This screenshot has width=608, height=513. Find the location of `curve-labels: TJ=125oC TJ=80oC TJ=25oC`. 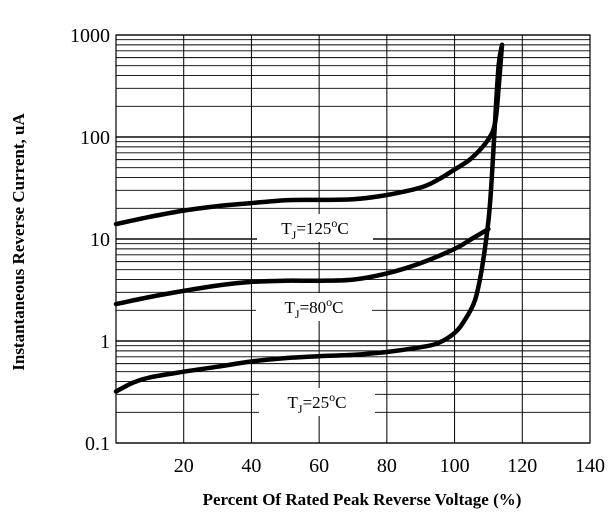

curve-labels: TJ=125oC TJ=80oC TJ=25oC is located at coordinates (315, 315).